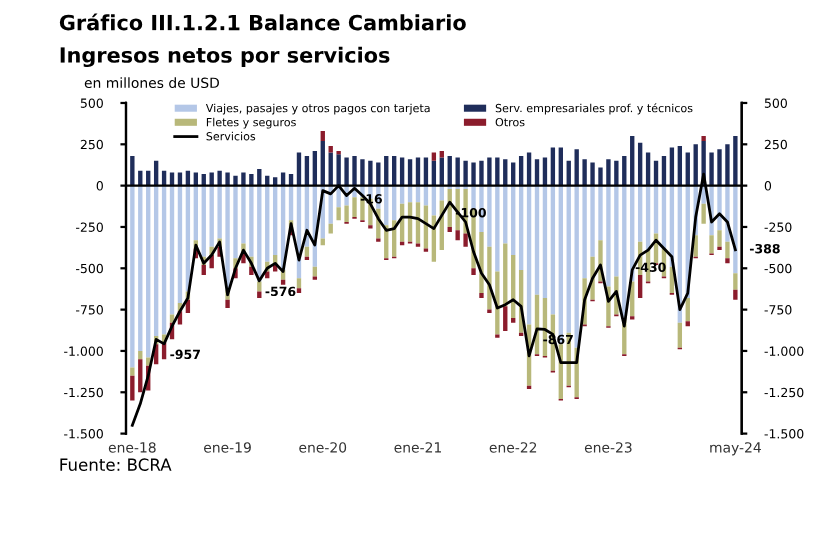  I want to click on chart-subtitle: Ingresos netos por servicios, so click(225, 57).